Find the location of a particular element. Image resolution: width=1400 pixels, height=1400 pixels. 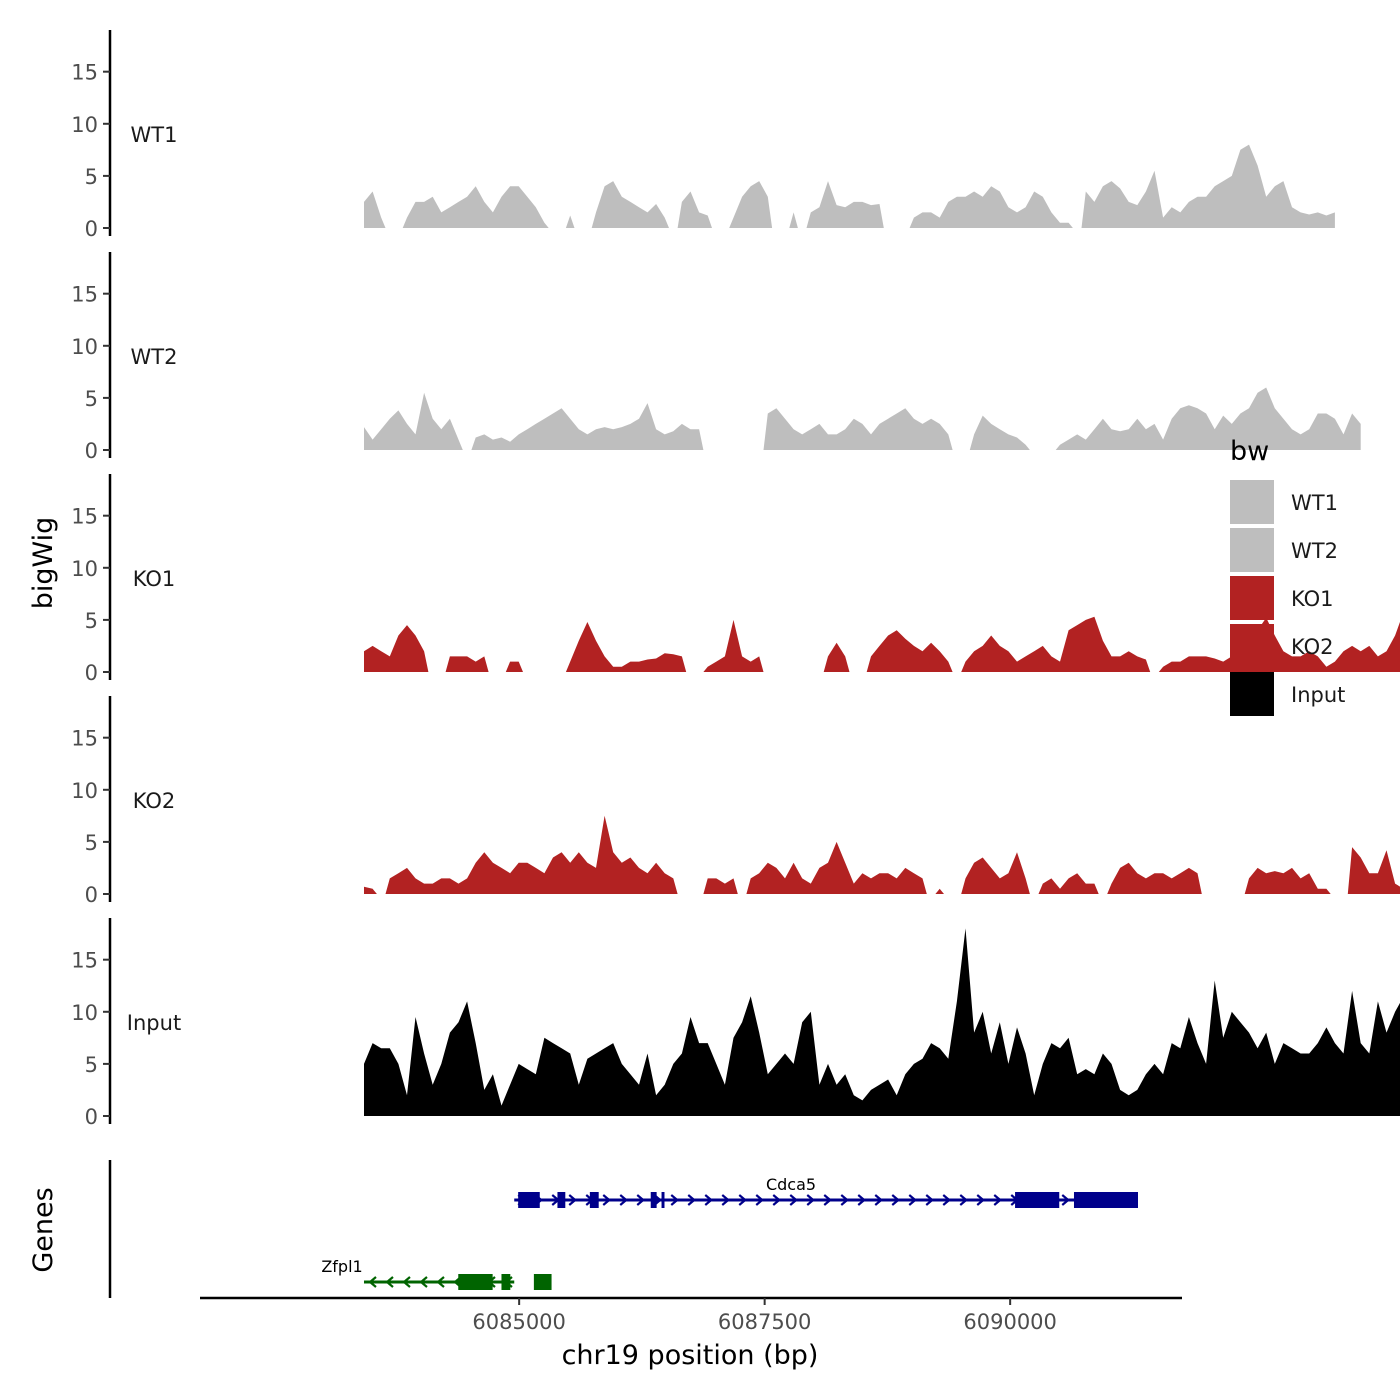

track-label: KO1 is located at coordinates (154, 579).